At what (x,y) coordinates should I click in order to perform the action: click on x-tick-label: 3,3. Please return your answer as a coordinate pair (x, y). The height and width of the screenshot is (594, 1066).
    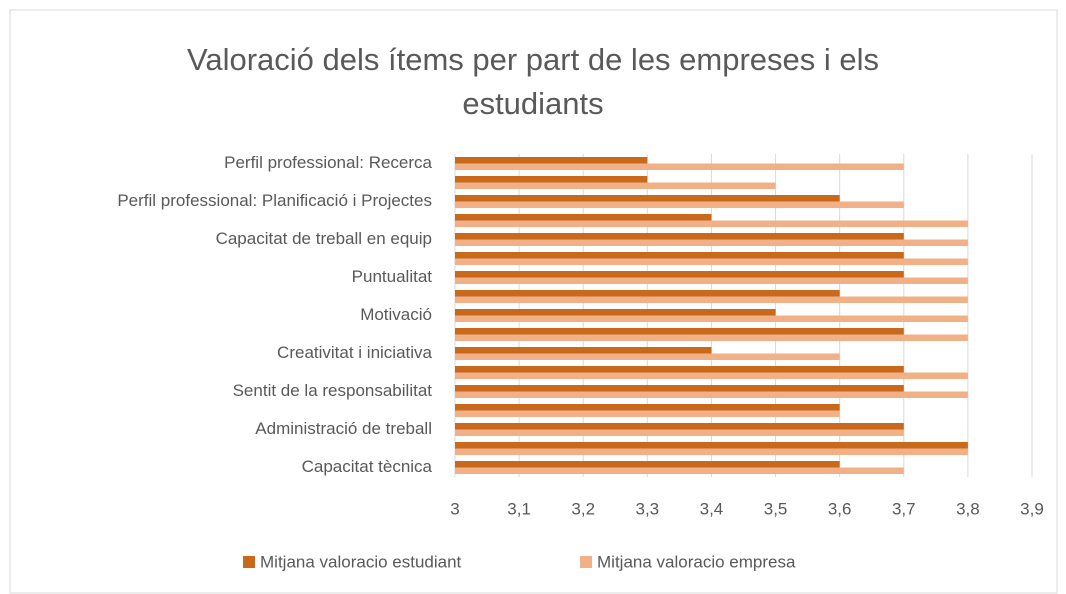
    Looking at the image, I should click on (648, 508).